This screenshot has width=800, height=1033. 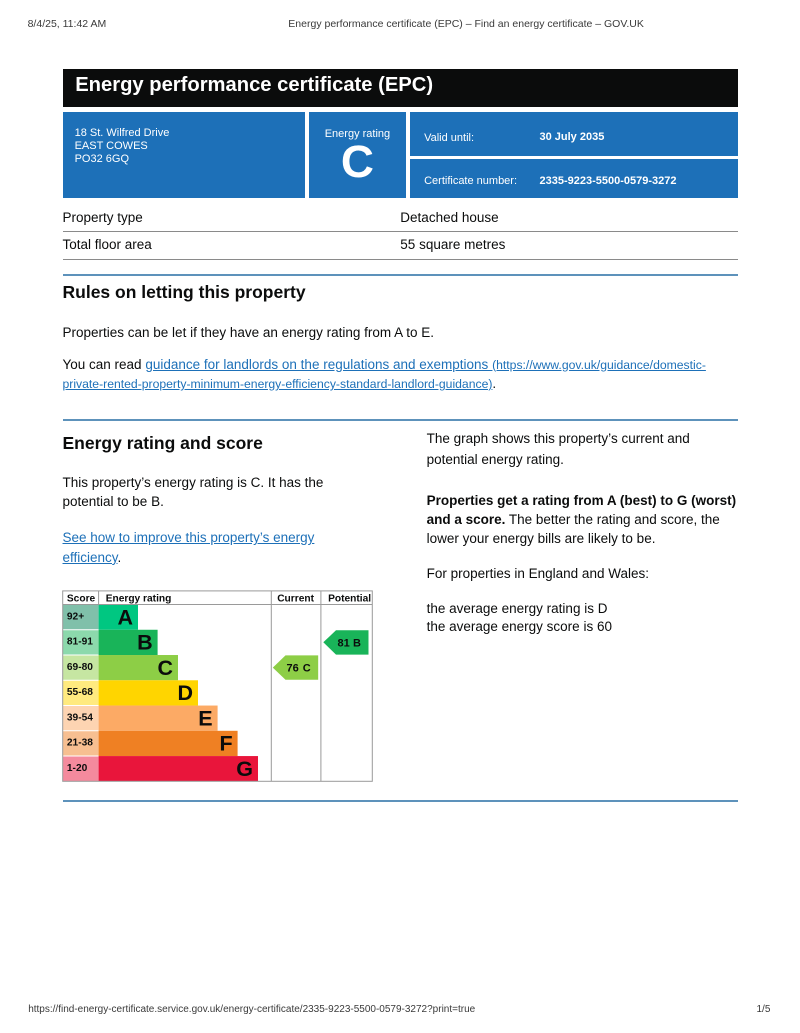 What do you see at coordinates (349, 598) in the screenshot?
I see `svg-text: Potential` at bounding box center [349, 598].